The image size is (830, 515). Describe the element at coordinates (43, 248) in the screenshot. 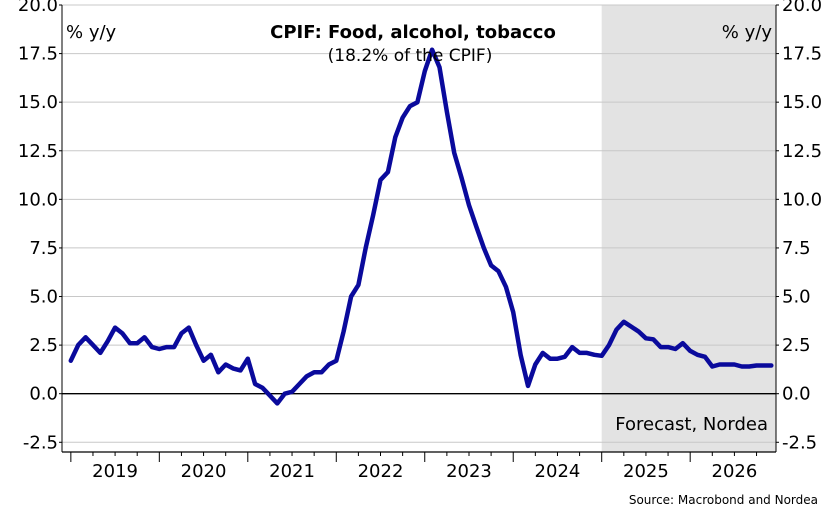

I see `left-tick-label: 7.5` at that location.